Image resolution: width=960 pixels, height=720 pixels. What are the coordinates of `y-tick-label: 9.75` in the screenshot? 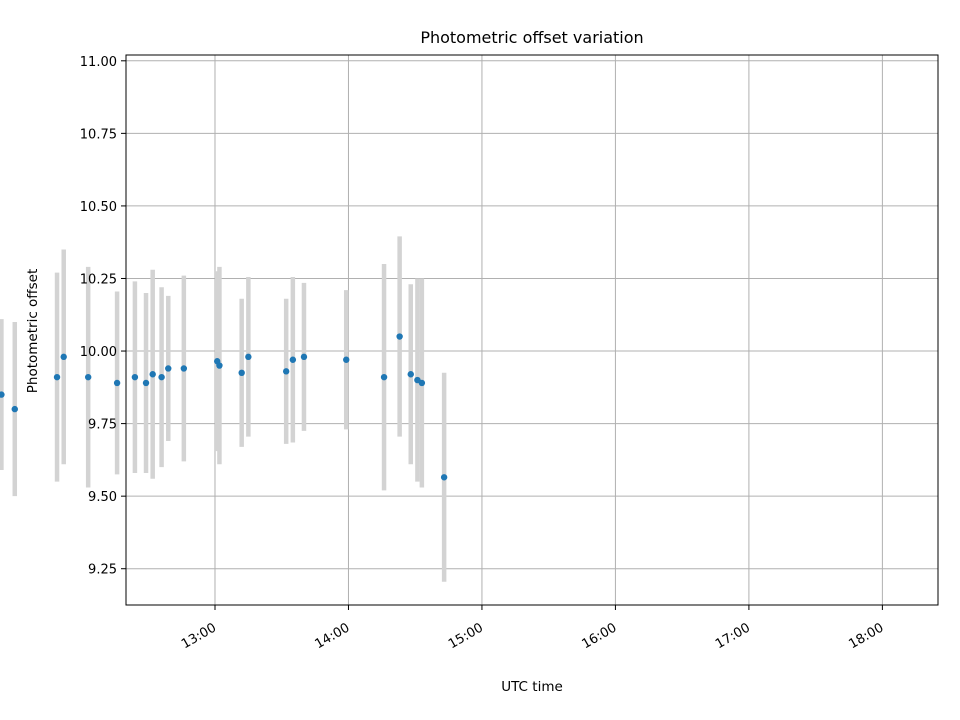 It's located at (102, 425).